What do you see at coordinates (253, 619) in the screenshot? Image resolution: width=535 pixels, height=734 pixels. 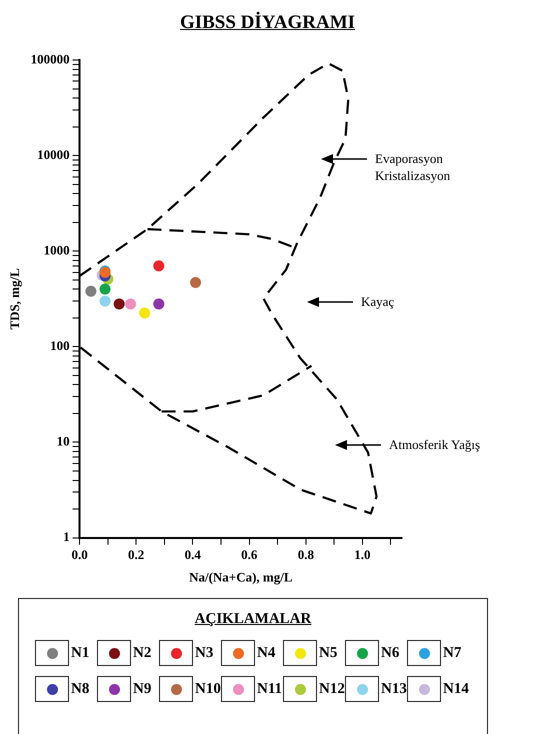 I see `legend-title: AÇIKLAMALAR` at bounding box center [253, 619].